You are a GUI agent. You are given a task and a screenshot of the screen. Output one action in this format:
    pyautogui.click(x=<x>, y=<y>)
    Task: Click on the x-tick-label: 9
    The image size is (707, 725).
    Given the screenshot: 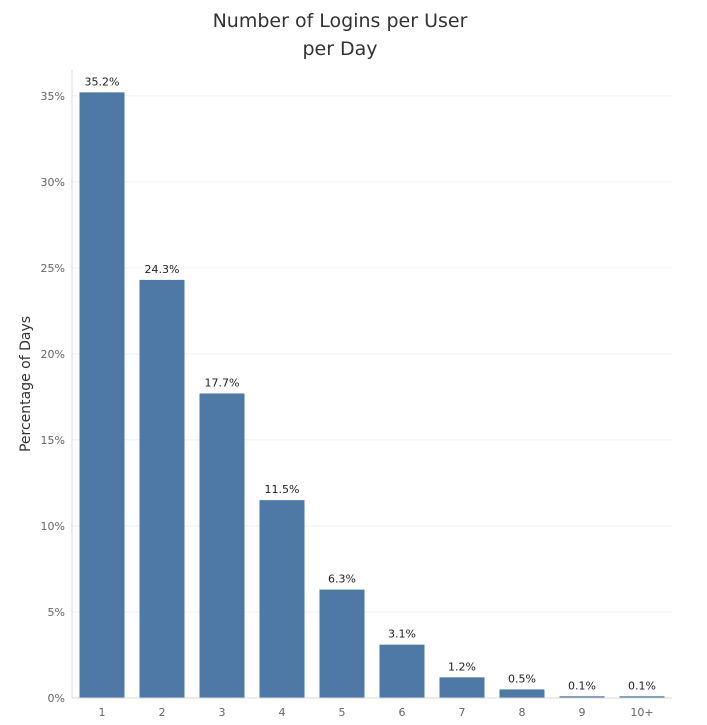 What is the action you would take?
    pyautogui.click(x=582, y=712)
    